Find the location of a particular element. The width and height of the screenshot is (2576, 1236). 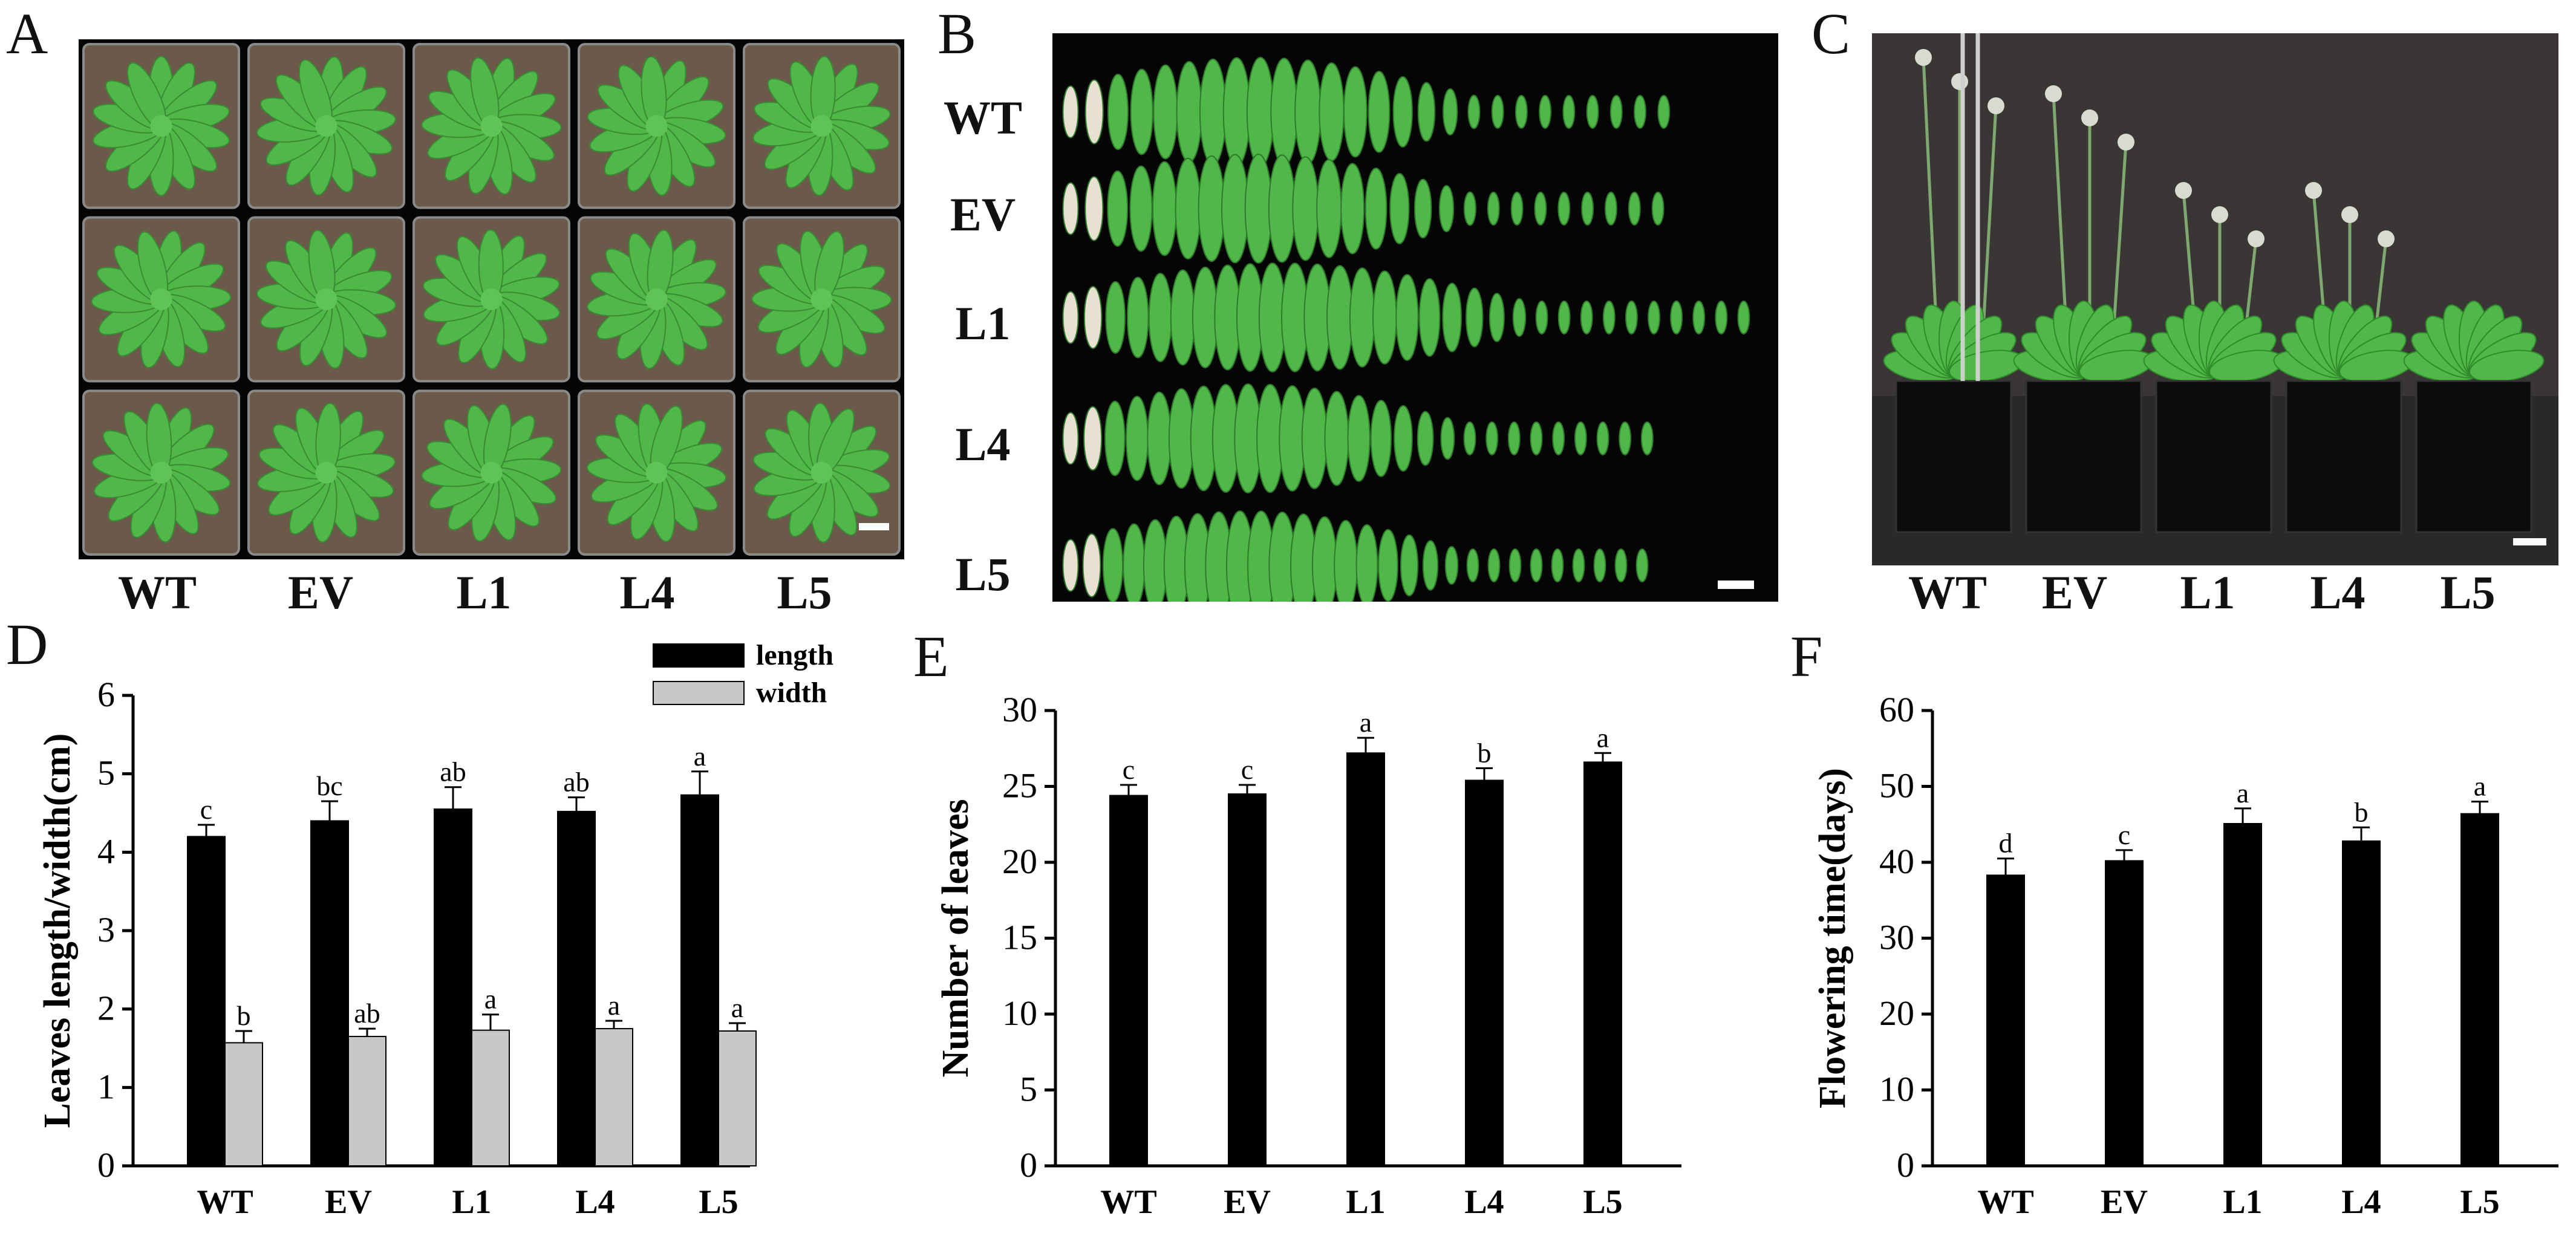

y-tick-label: 30 is located at coordinates (1019, 710).